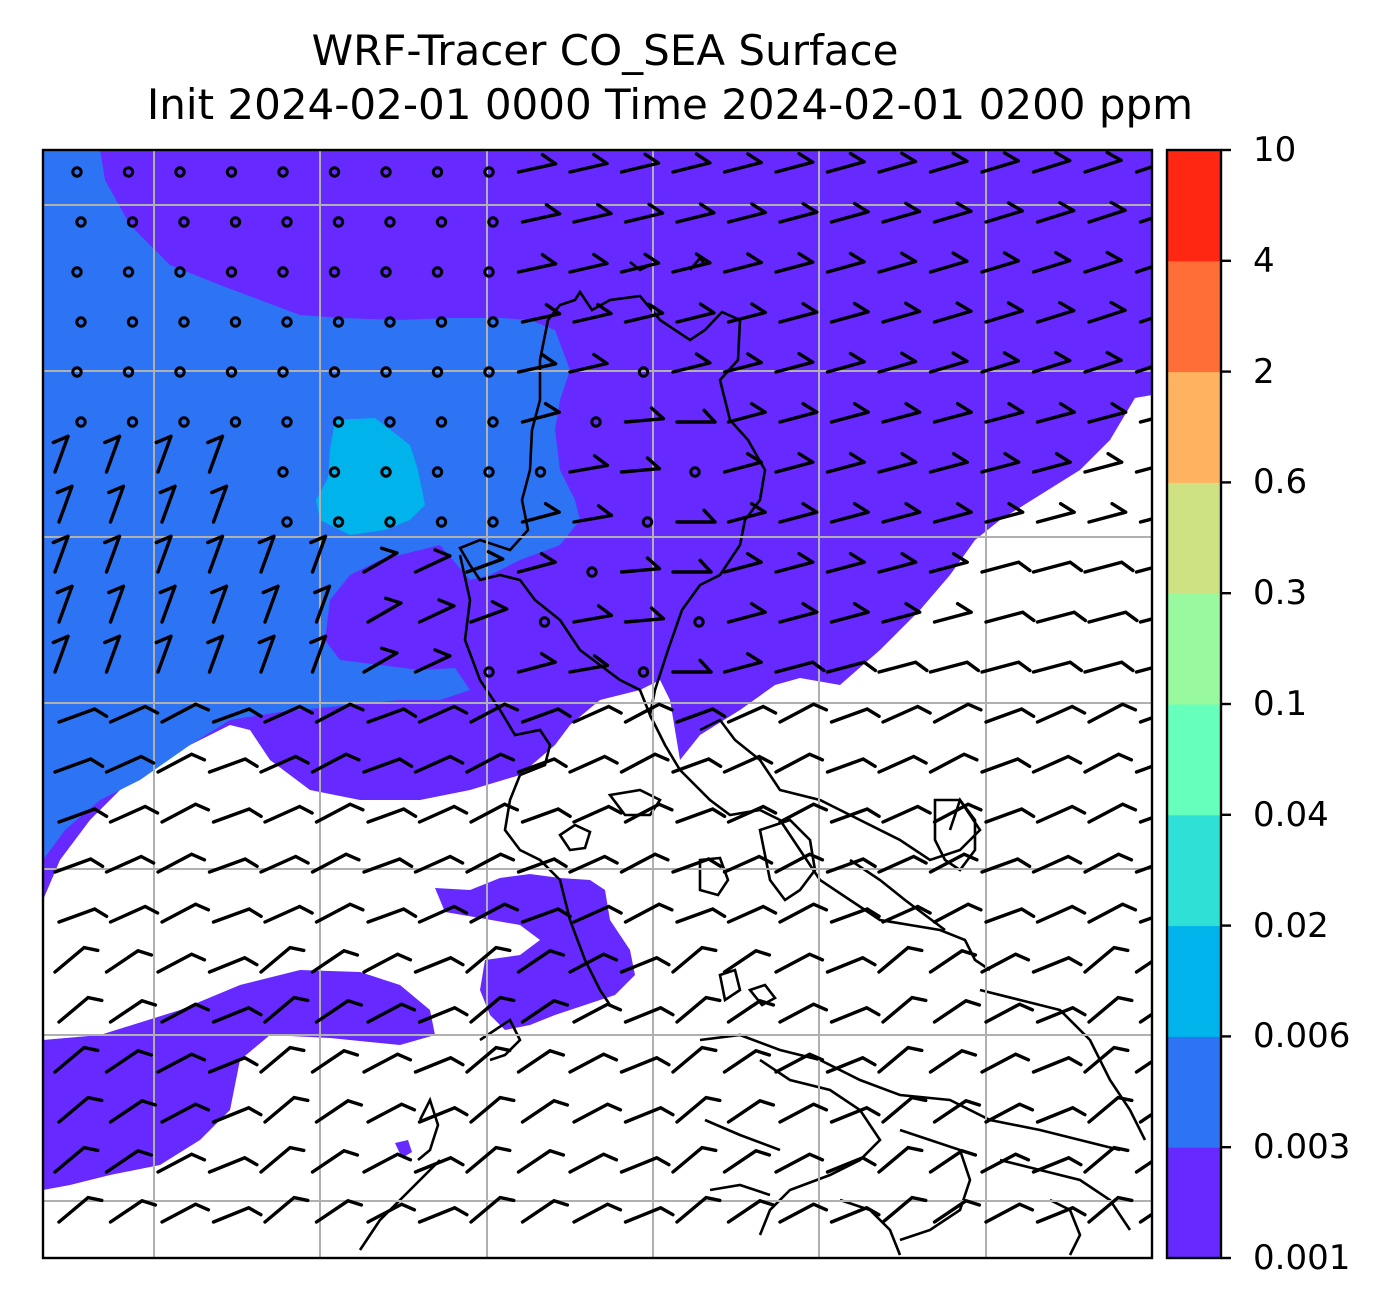 This screenshot has height=1313, width=1400. What do you see at coordinates (1194, 1203) in the screenshot?
I see `colorbar-box` at bounding box center [1194, 1203].